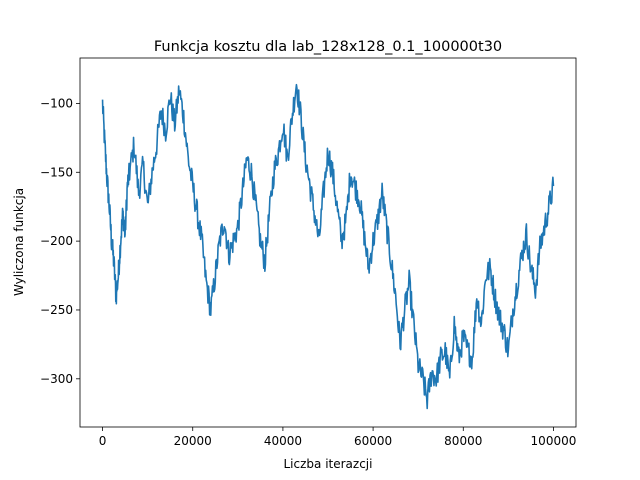 The height and width of the screenshot is (480, 640). Describe the element at coordinates (193, 441) in the screenshot. I see `x-tick-label: 20000` at that location.